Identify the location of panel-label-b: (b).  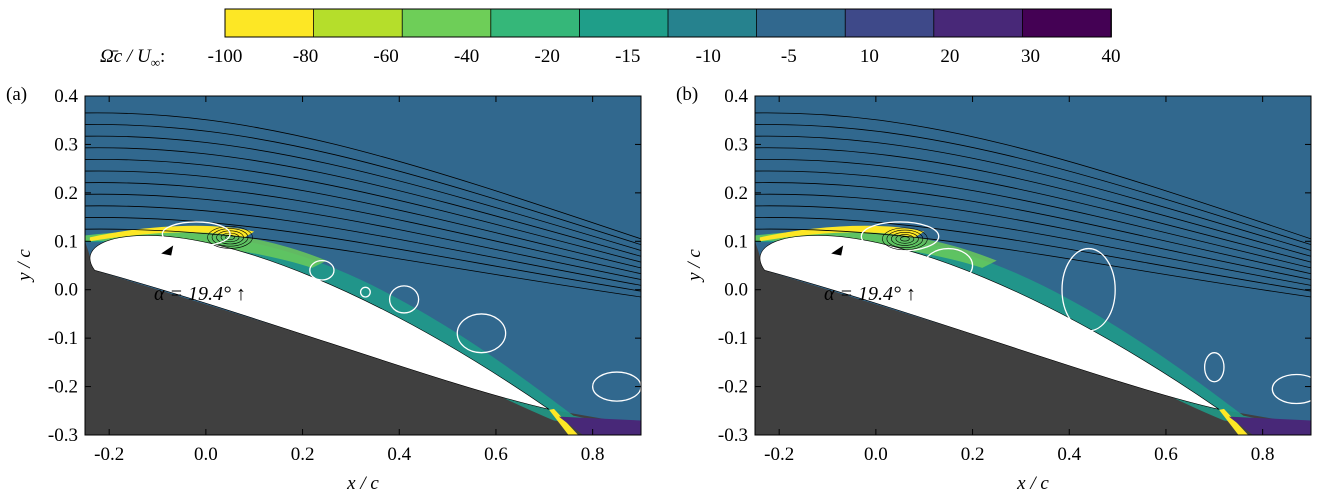
(687, 94).